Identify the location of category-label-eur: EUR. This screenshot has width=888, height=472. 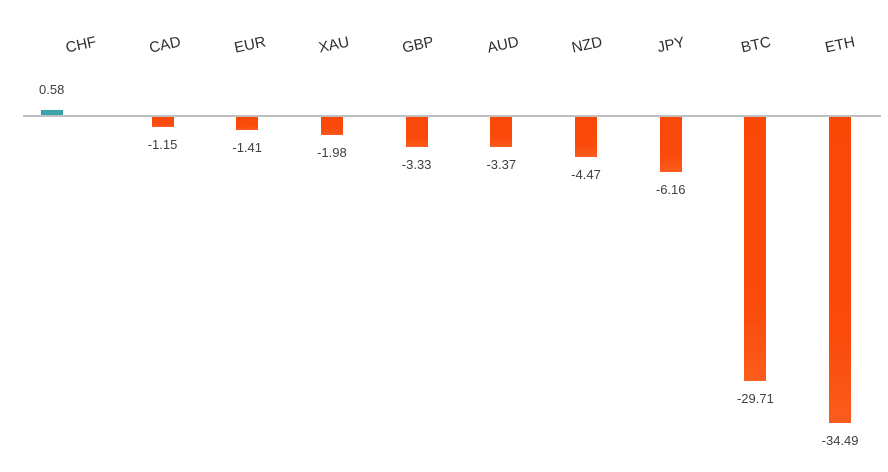
(249, 45).